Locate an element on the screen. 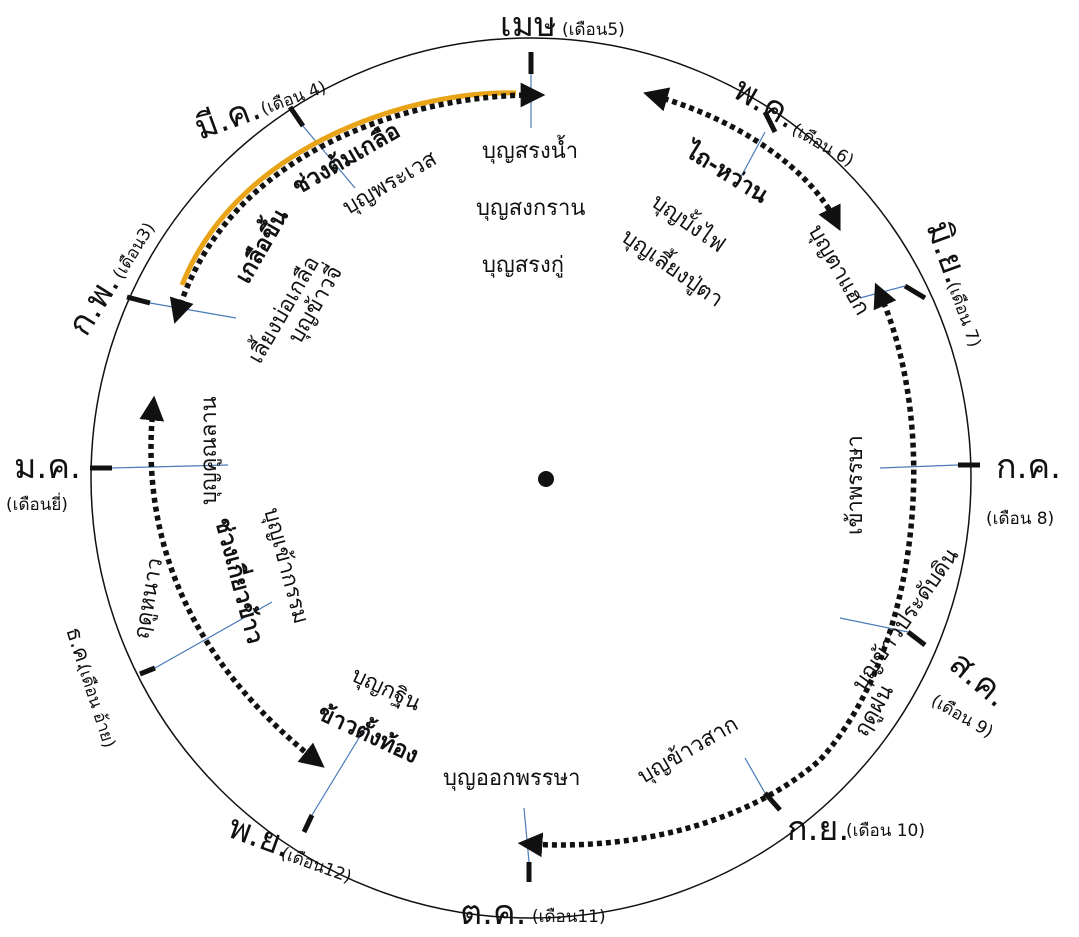  festival-khun-lan: บุญคูณลาน is located at coordinates (209, 450).